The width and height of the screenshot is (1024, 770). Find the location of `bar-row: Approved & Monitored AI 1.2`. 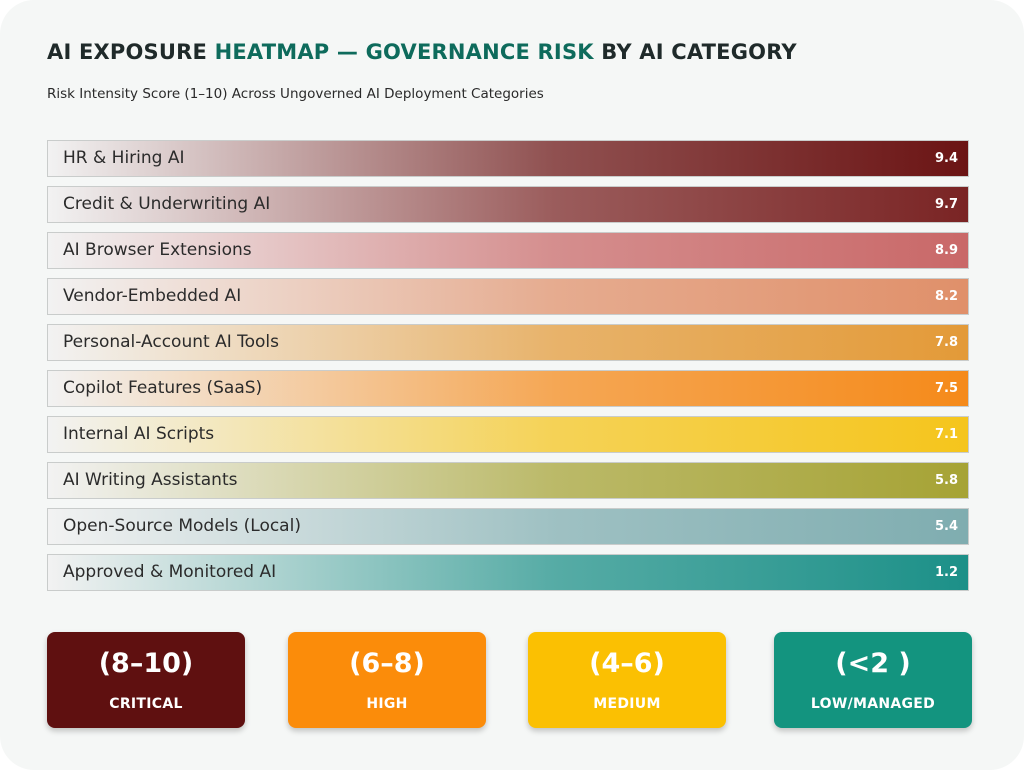

bar-row: Approved & Monitored AI 1.2 is located at coordinates (508, 572).